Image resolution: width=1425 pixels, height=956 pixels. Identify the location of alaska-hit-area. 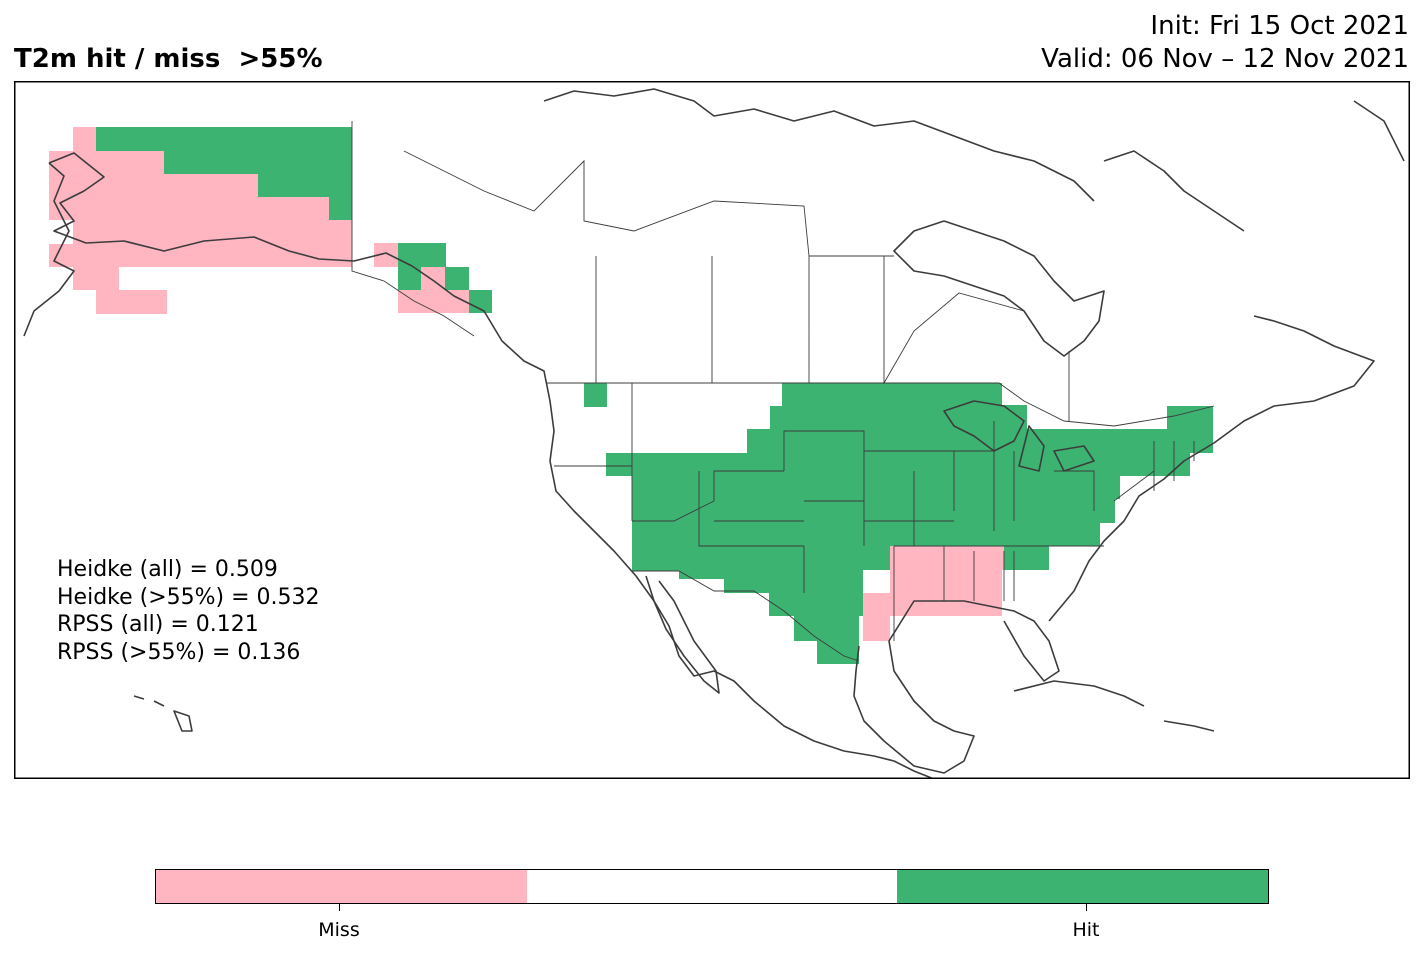
(224, 173).